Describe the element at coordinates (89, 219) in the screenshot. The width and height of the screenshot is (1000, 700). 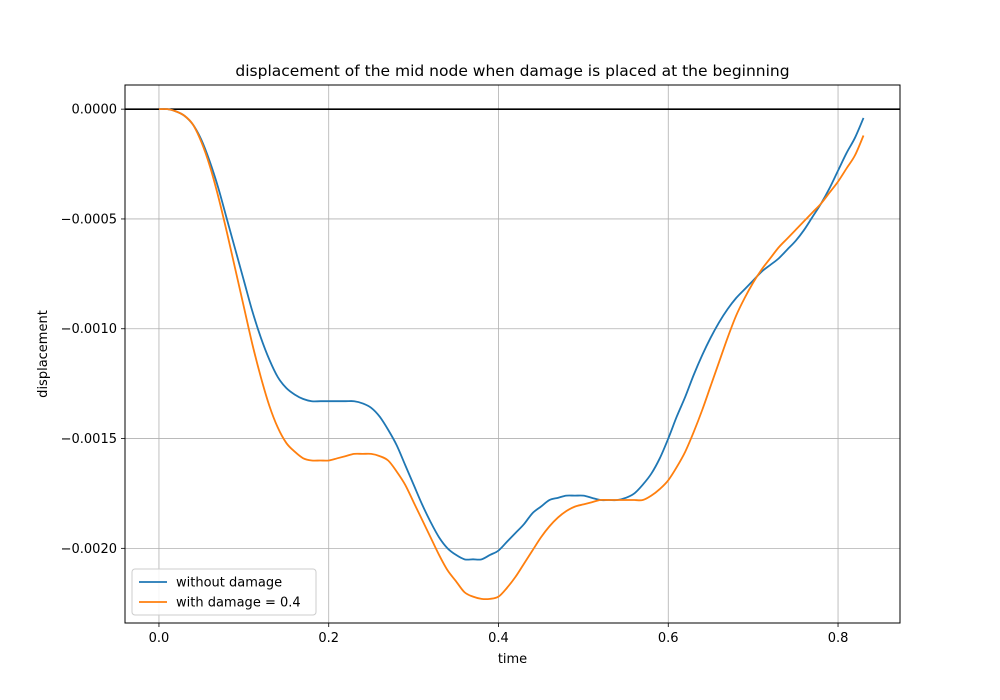
I see `y-tick-label: −0.0005` at that location.